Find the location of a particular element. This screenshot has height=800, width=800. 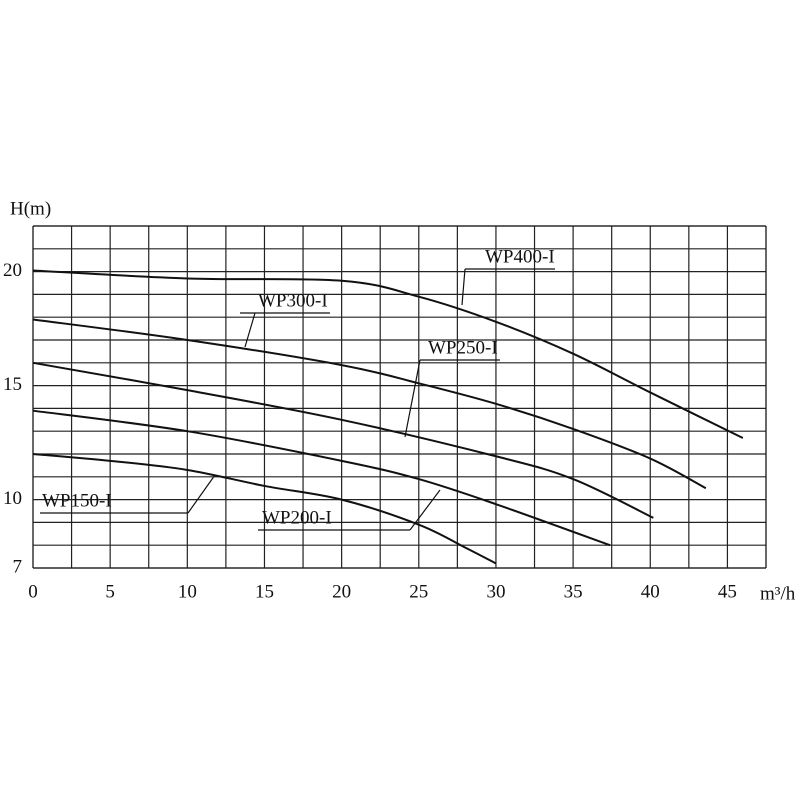

x-axis-label: m³/h is located at coordinates (778, 593).